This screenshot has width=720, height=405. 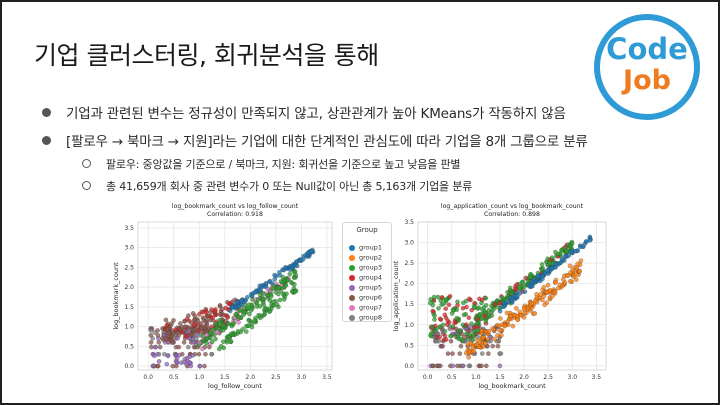 I want to click on x-tick-label: 0.0, so click(x=428, y=377).